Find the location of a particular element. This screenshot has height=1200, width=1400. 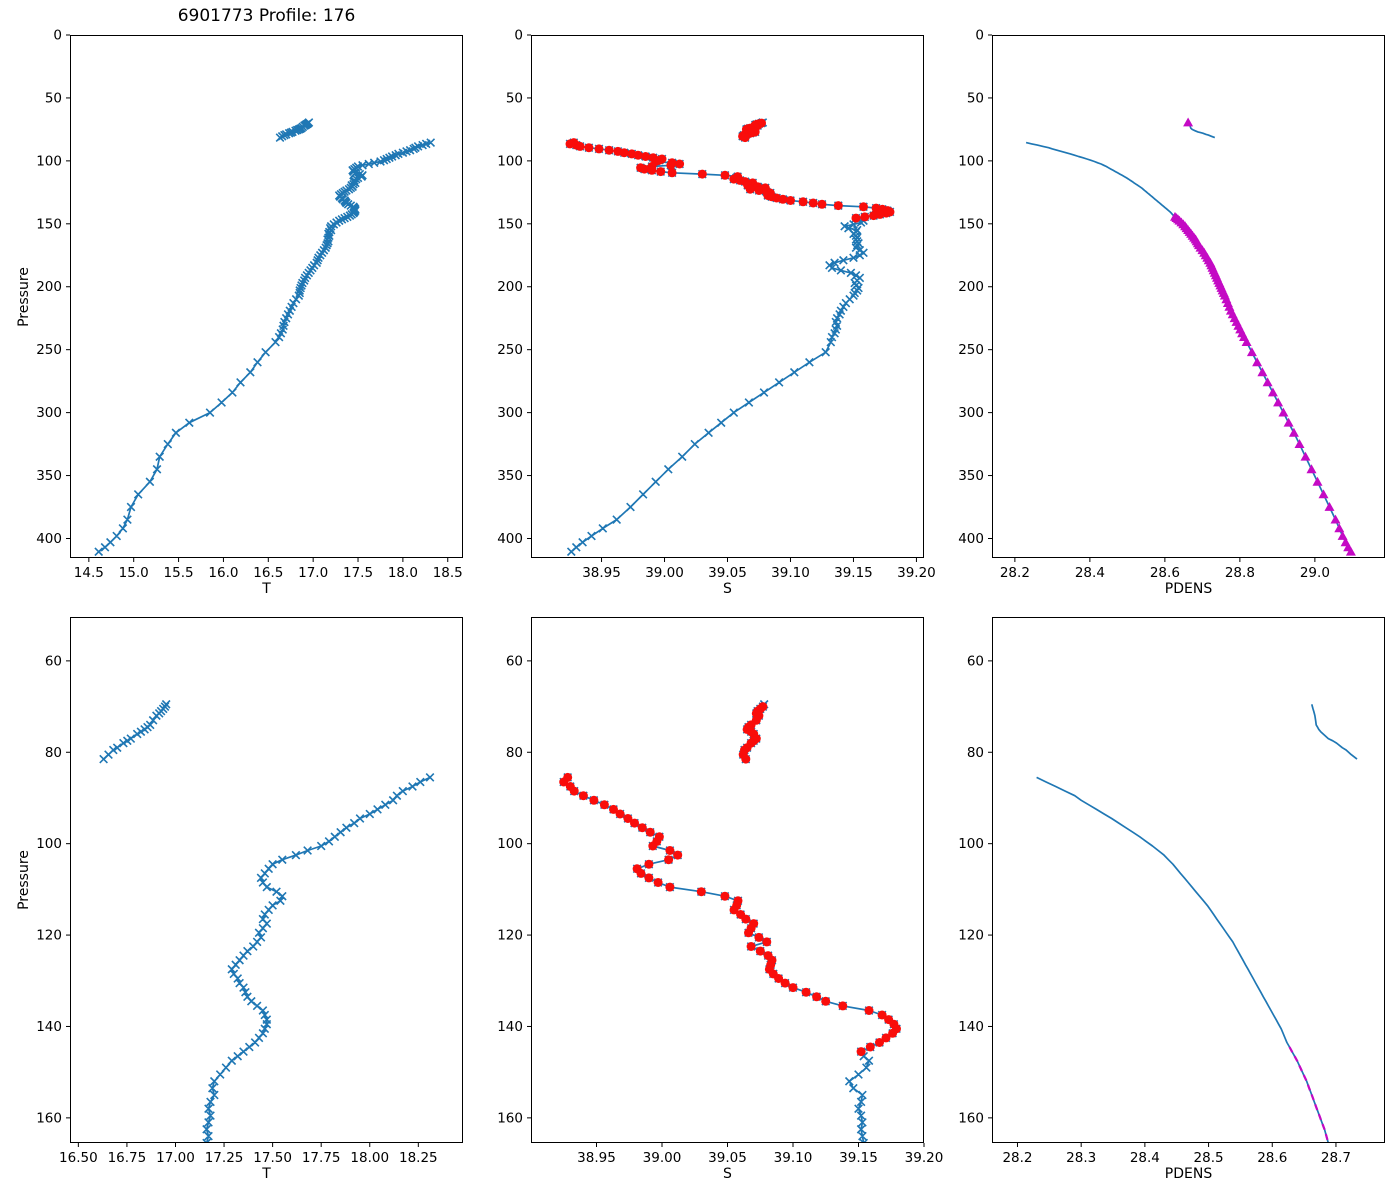

tick-label: 39.15 is located at coordinates (858, 1158).